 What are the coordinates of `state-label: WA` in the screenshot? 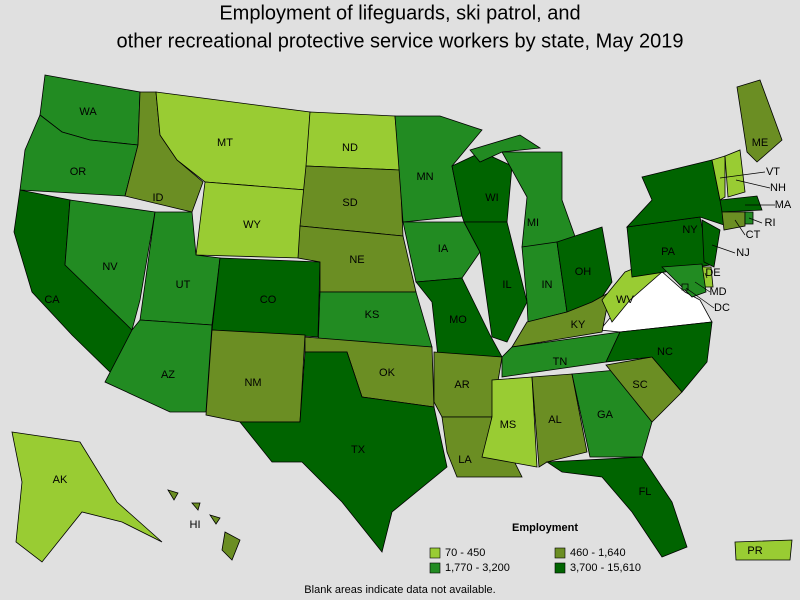 It's located at (88, 112).